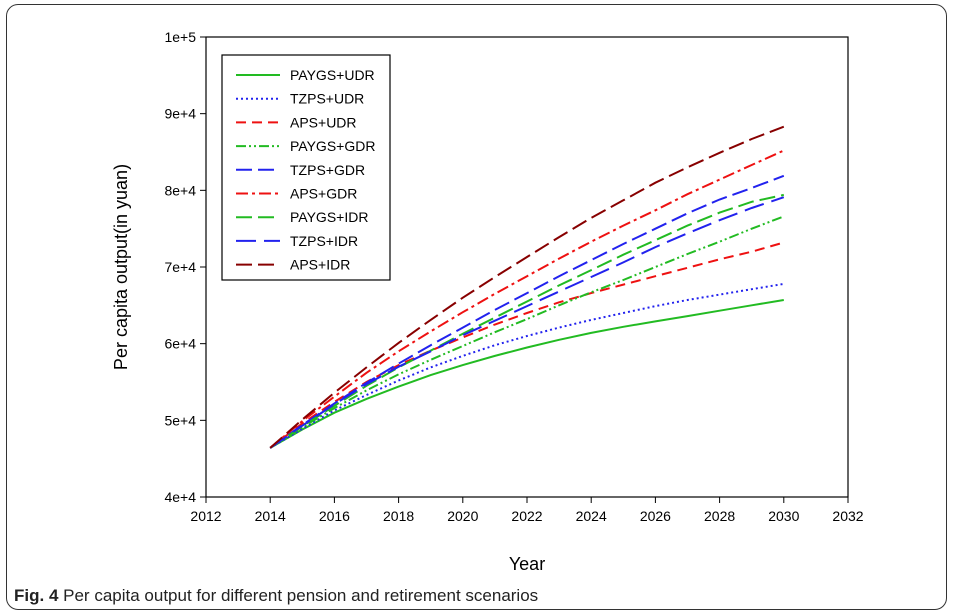 This screenshot has width=955, height=616. I want to click on y-axis-title: Per capita output(in yuan), so click(121, 267).